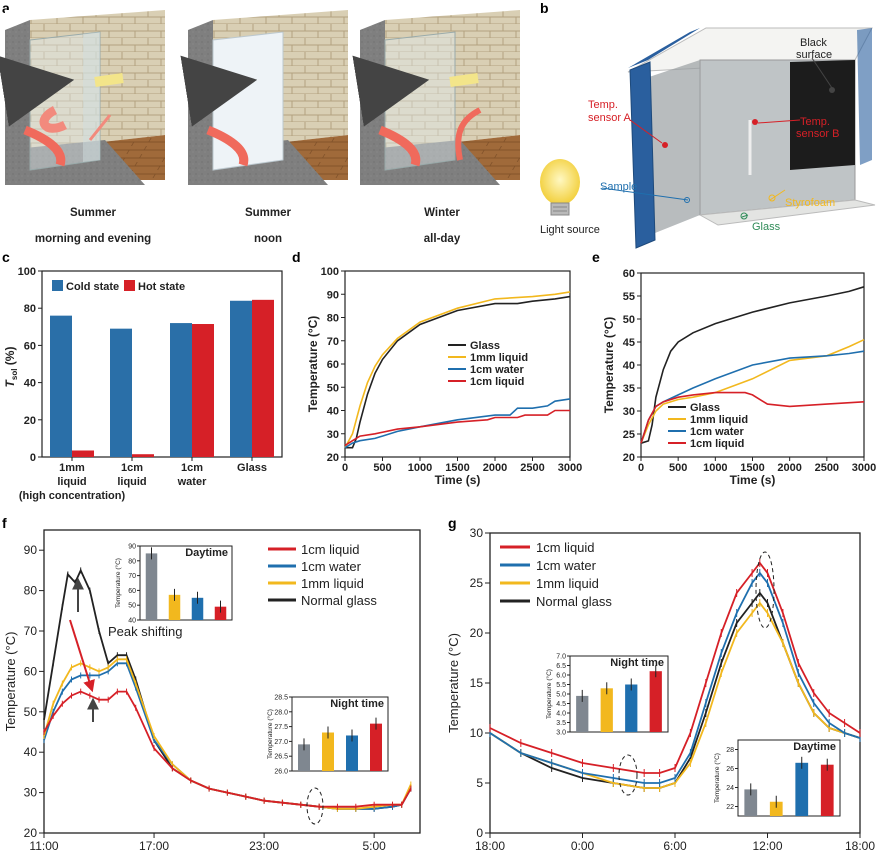  I want to click on d-plot-ytick-label: 40, so click(333, 412).